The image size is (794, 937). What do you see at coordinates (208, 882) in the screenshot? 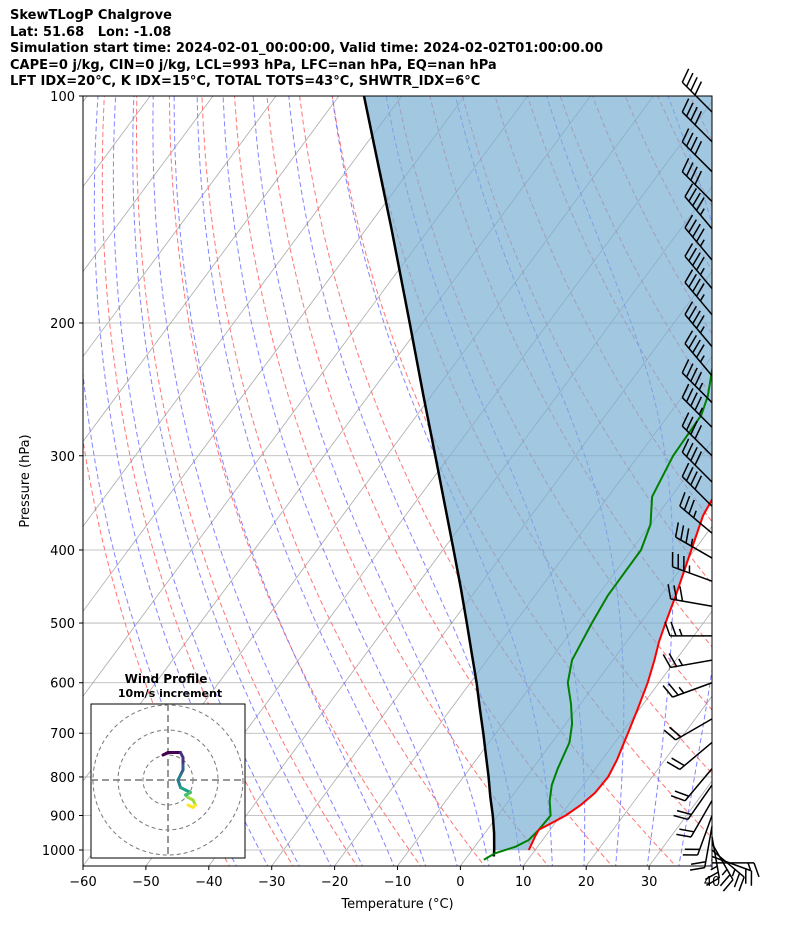
I see `x-tick-label: −40` at bounding box center [208, 882].